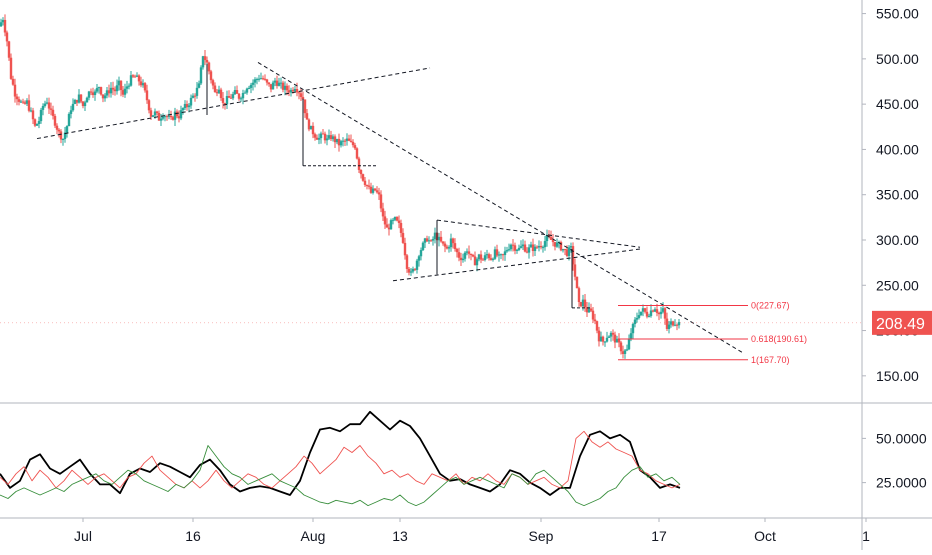  I want to click on time-tick-label: Jul, so click(83, 536).